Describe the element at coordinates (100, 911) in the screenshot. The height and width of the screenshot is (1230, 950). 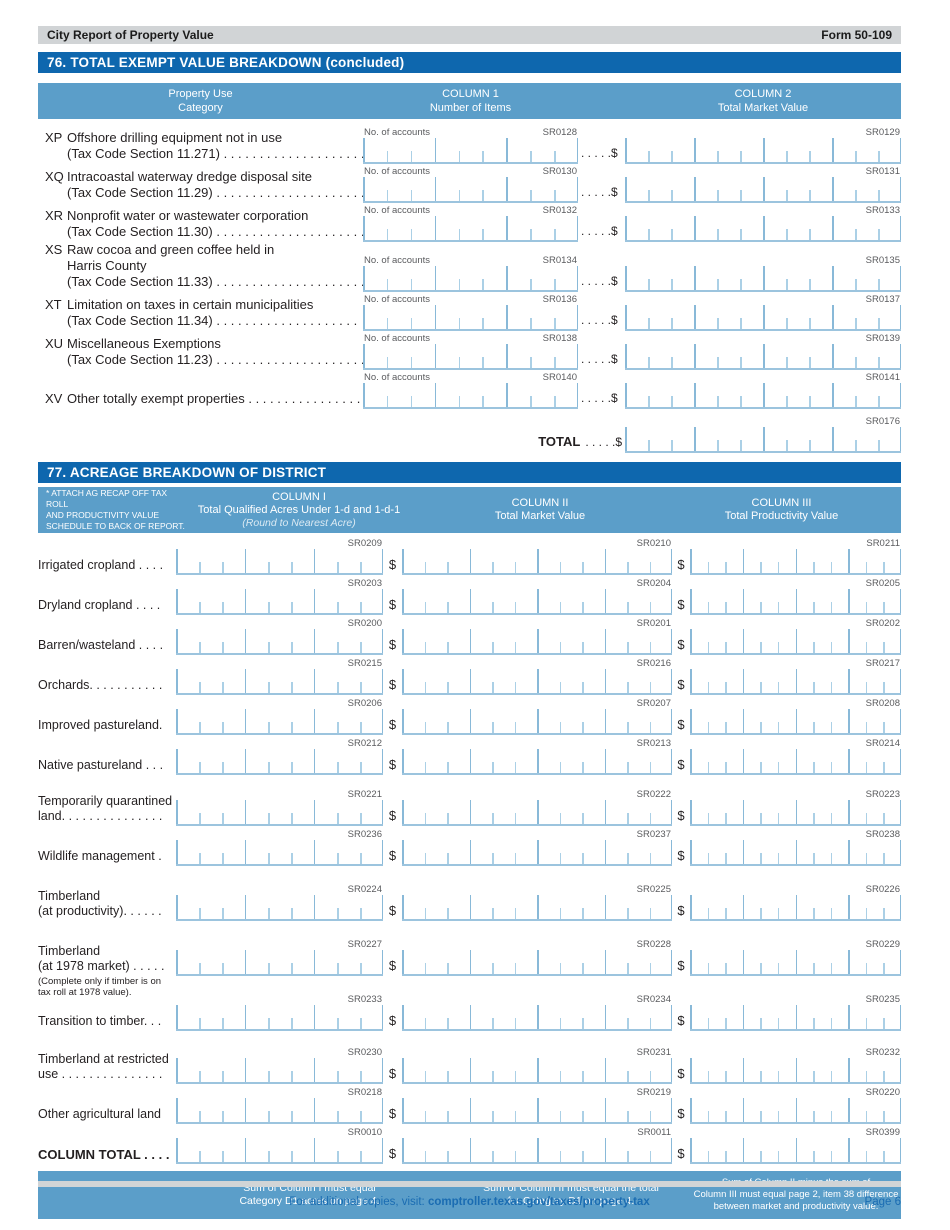
I see `row-label-text: (at productivity). . . . . .` at that location.